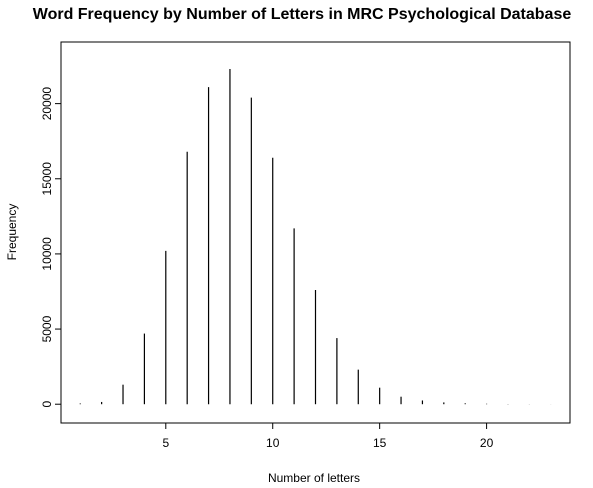 The height and width of the screenshot is (488, 593). I want to click on x-axis-label: Number of letters, so click(314, 478).